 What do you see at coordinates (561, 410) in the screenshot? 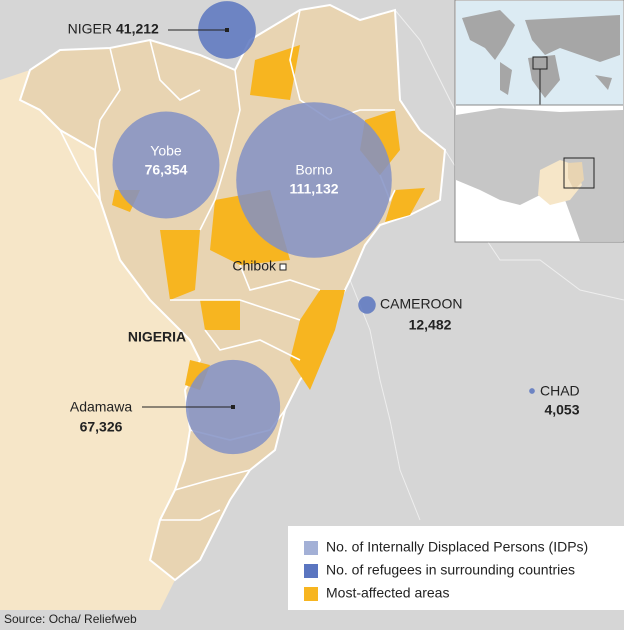
I see `location-value: 4,053` at bounding box center [561, 410].